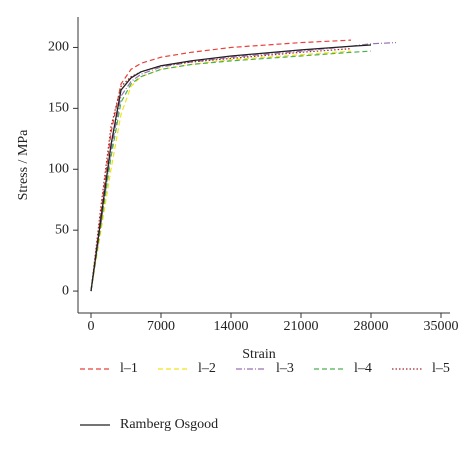  Describe the element at coordinates (161, 326) in the screenshot. I see `x-tick-label: 7000` at that location.